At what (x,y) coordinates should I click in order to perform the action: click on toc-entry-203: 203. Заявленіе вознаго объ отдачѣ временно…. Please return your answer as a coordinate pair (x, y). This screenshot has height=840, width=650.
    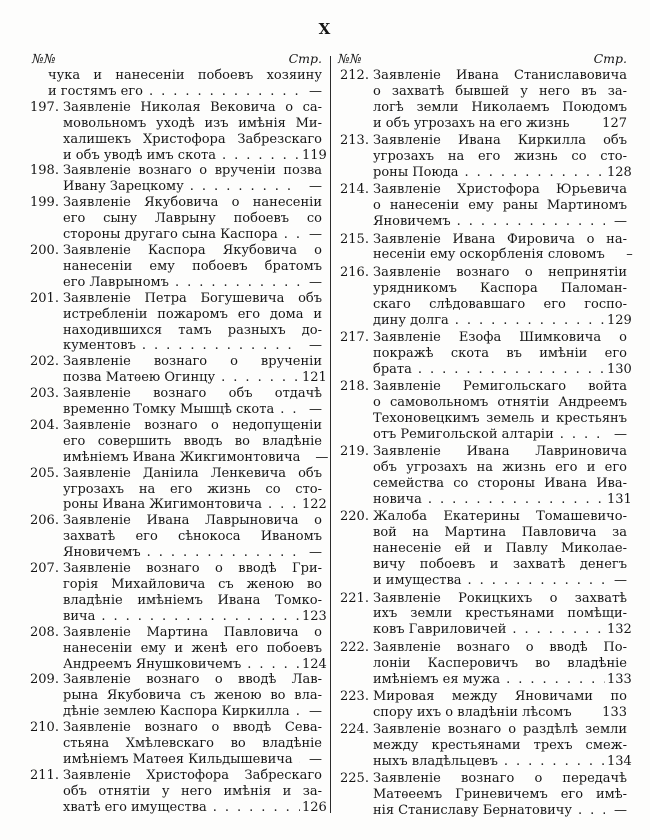
    Looking at the image, I should click on (176, 402).